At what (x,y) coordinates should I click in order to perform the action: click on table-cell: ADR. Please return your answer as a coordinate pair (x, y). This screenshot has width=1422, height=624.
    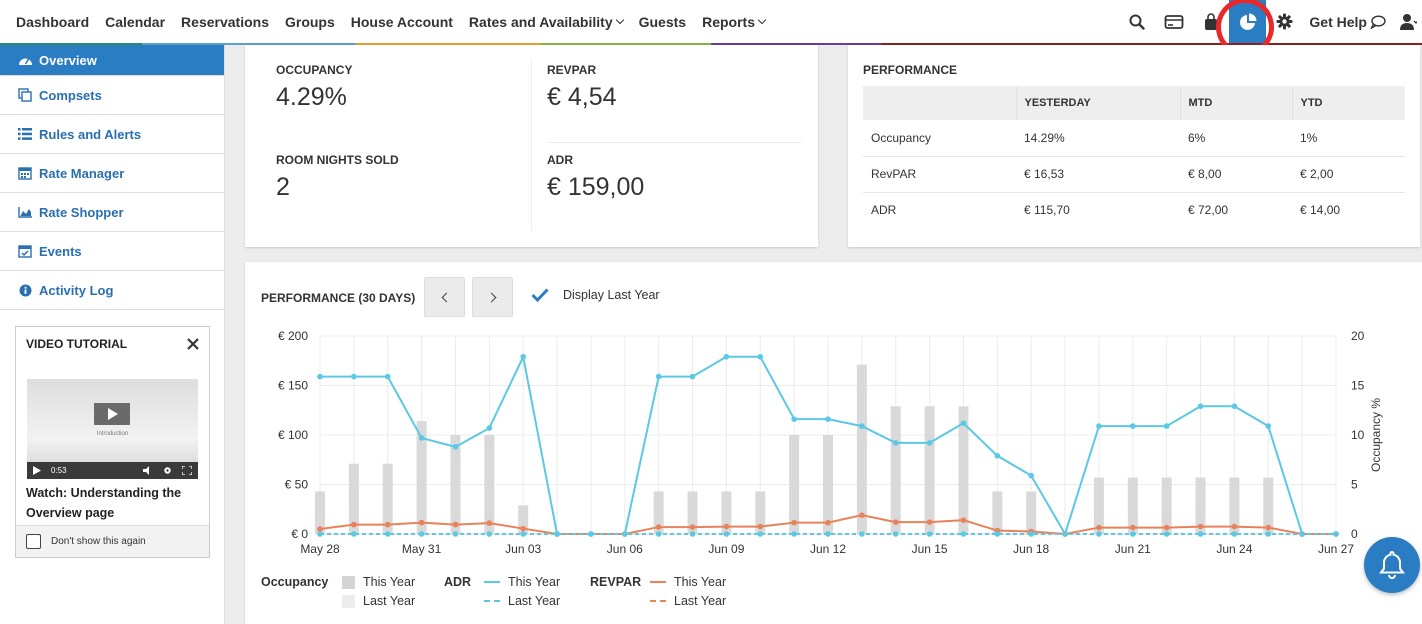
    Looking at the image, I should click on (884, 210).